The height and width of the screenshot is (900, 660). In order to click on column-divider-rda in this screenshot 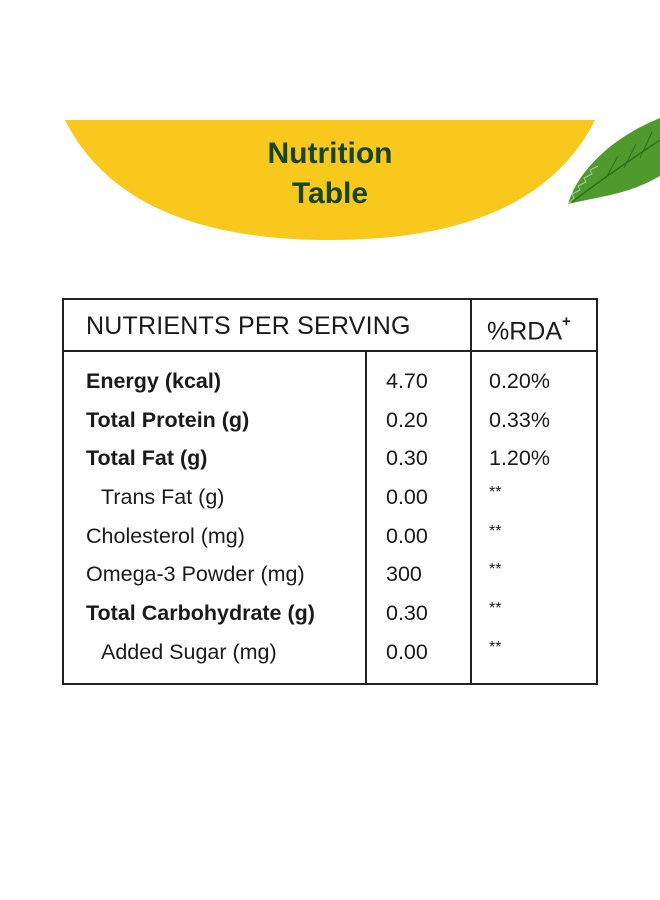, I will do `click(471, 491)`.